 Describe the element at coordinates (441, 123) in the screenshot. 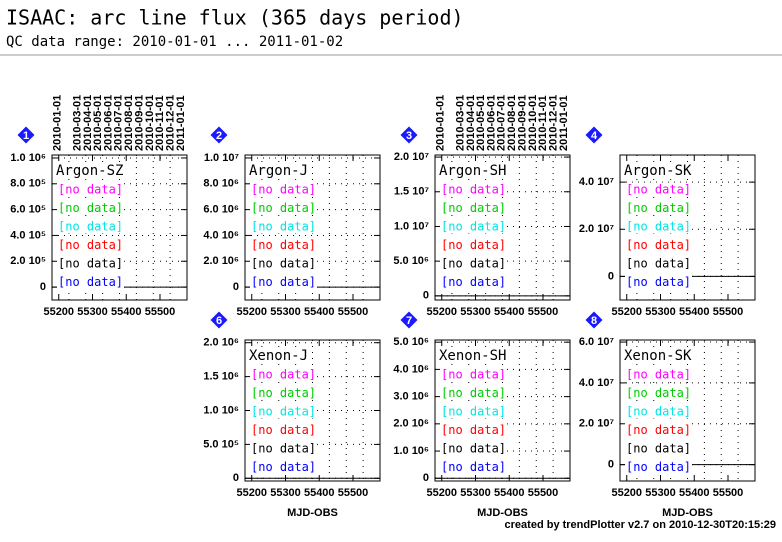

I see `top-tick-label: 2010-01-01` at that location.